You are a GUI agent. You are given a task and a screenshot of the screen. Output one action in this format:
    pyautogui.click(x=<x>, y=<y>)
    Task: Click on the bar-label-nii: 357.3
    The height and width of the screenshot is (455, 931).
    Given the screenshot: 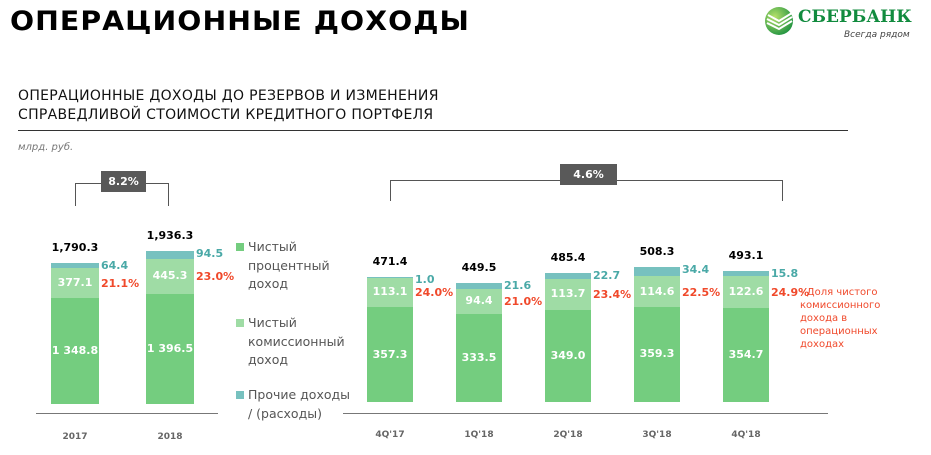 What is the action you would take?
    pyautogui.click(x=390, y=354)
    